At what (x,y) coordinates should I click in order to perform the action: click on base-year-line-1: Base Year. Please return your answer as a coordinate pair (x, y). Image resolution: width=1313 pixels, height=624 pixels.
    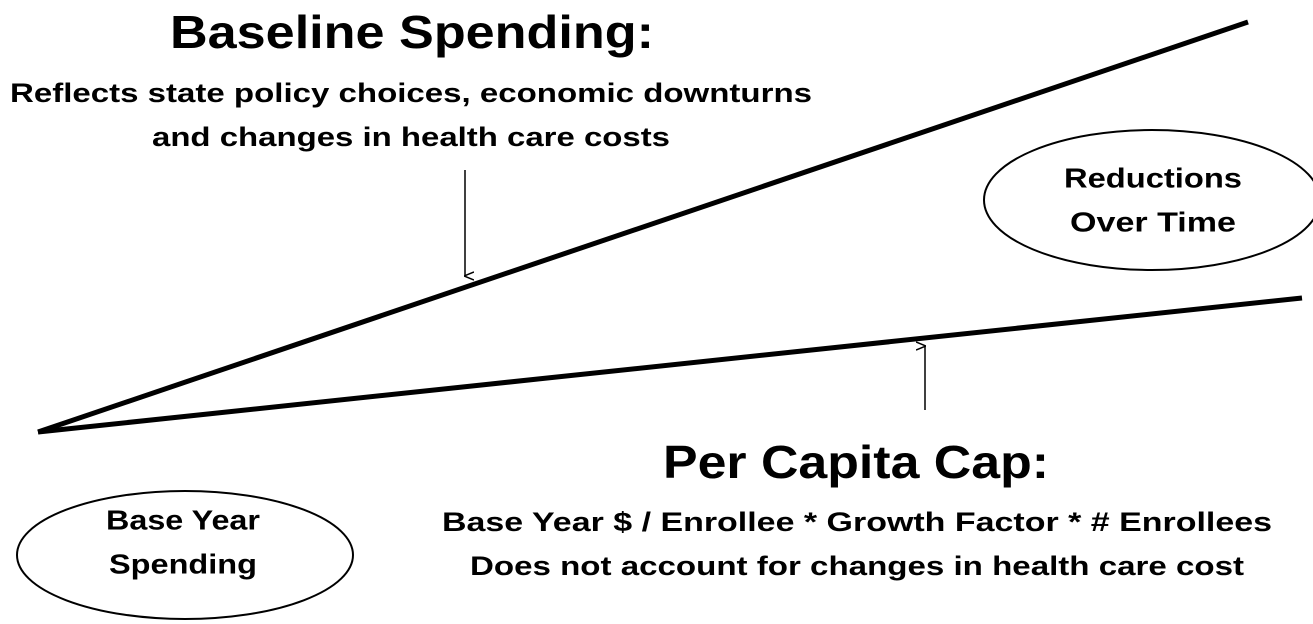
    Looking at the image, I should click on (183, 519).